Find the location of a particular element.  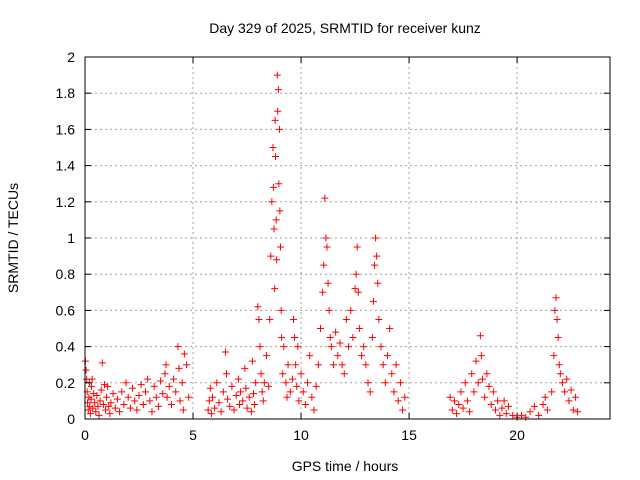

y-tick-label: 1.6 is located at coordinates (66, 129).